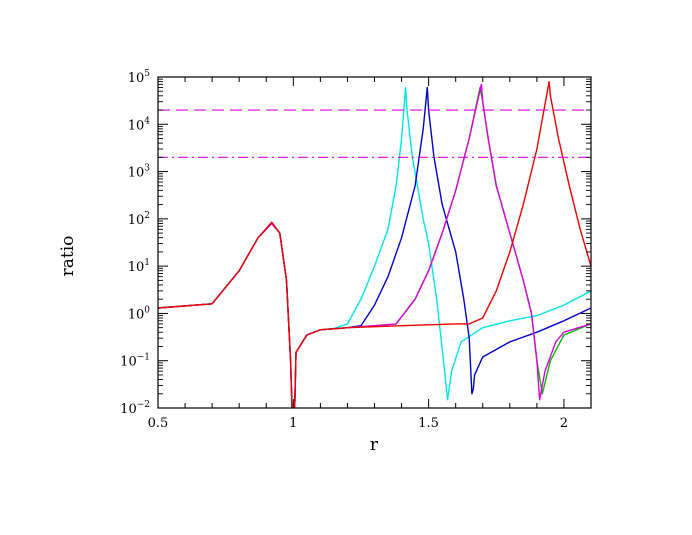  Describe the element at coordinates (428, 423) in the screenshot. I see `x-tick-label: 1.5` at that location.